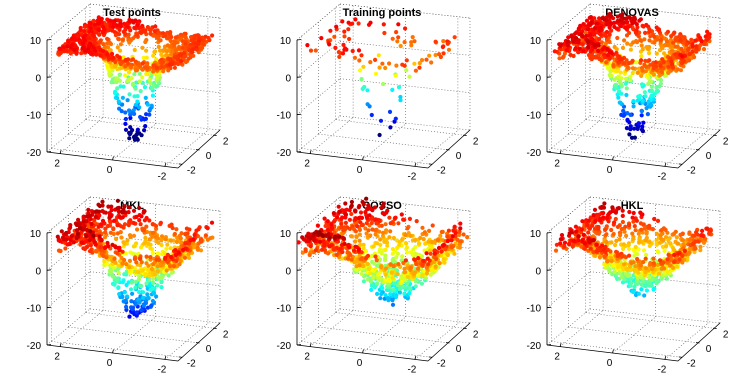 The height and width of the screenshot is (384, 753). Describe the element at coordinates (459, 156) in the screenshot. I see `y-tick-label: 0` at that location.